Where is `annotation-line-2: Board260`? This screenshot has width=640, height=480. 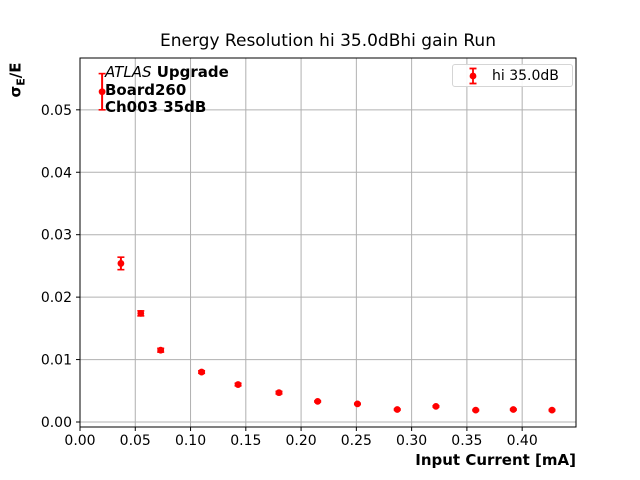 annotation-line-2: Board260 is located at coordinates (146, 89).